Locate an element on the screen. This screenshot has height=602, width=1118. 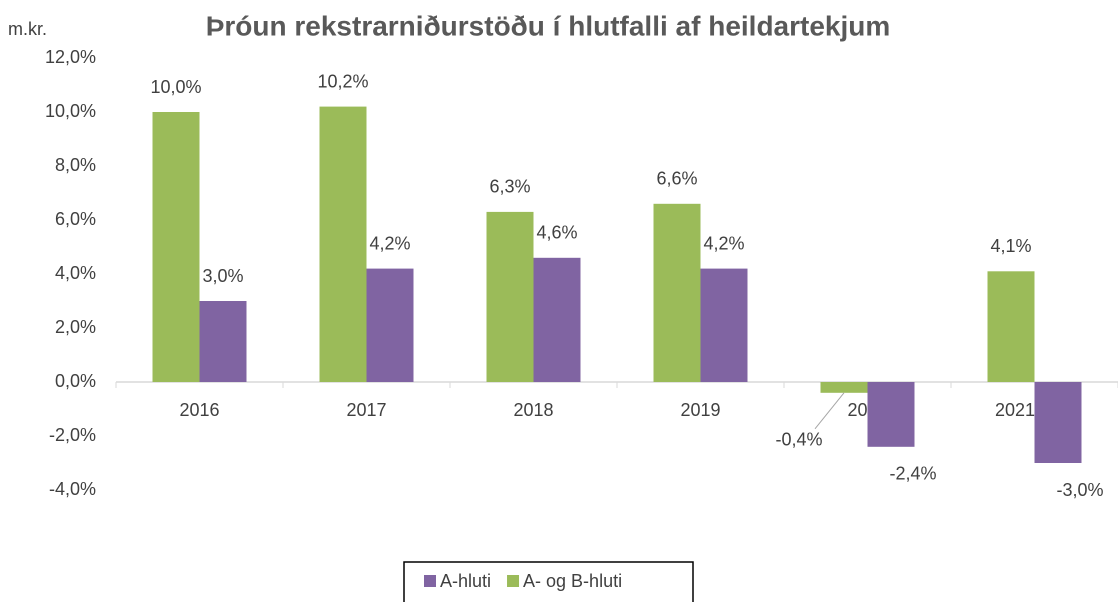
data-label: 3,0% is located at coordinates (222, 276).